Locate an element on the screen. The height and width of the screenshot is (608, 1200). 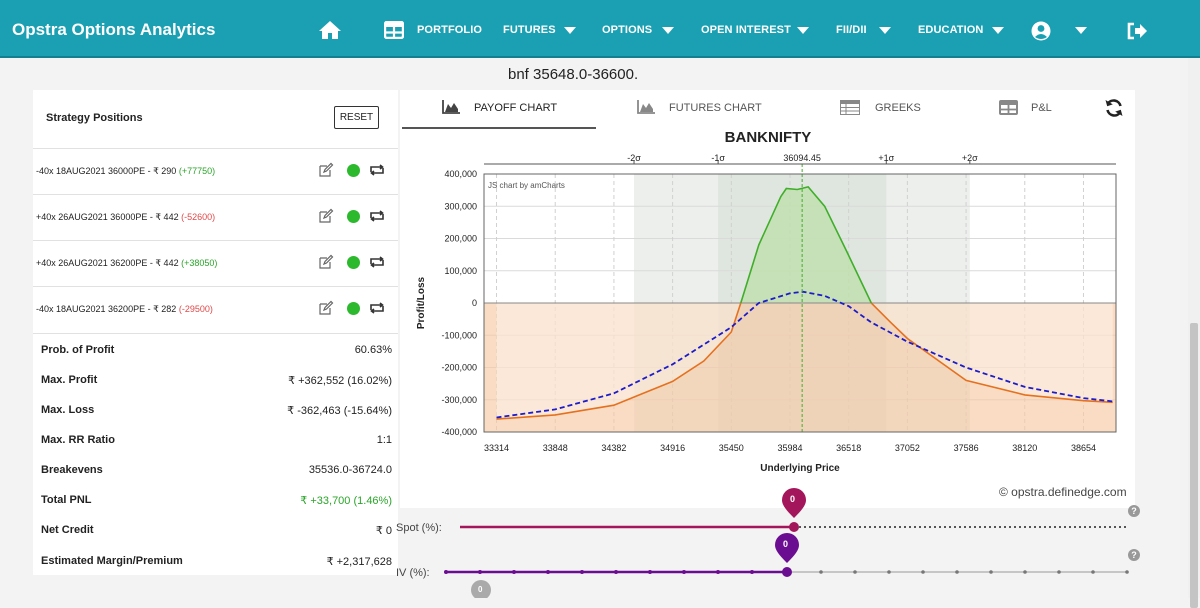
y-tick-label: 400,000 is located at coordinates (460, 174).